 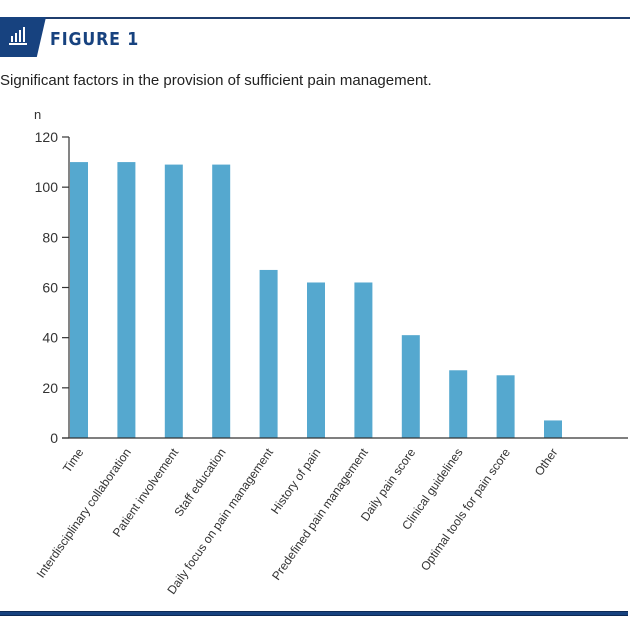 I want to click on bar-chart-icon, so click(x=18, y=36).